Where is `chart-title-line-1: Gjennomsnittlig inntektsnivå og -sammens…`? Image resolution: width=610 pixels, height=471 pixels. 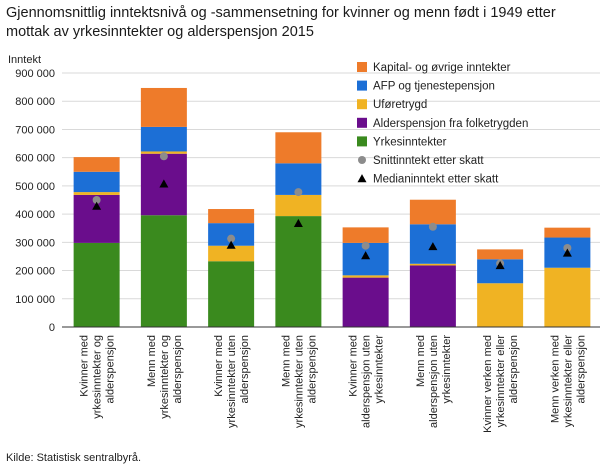 chart-title-line-1: Gjennomsnittlig inntektsnivå og -sammens… is located at coordinates (281, 13).